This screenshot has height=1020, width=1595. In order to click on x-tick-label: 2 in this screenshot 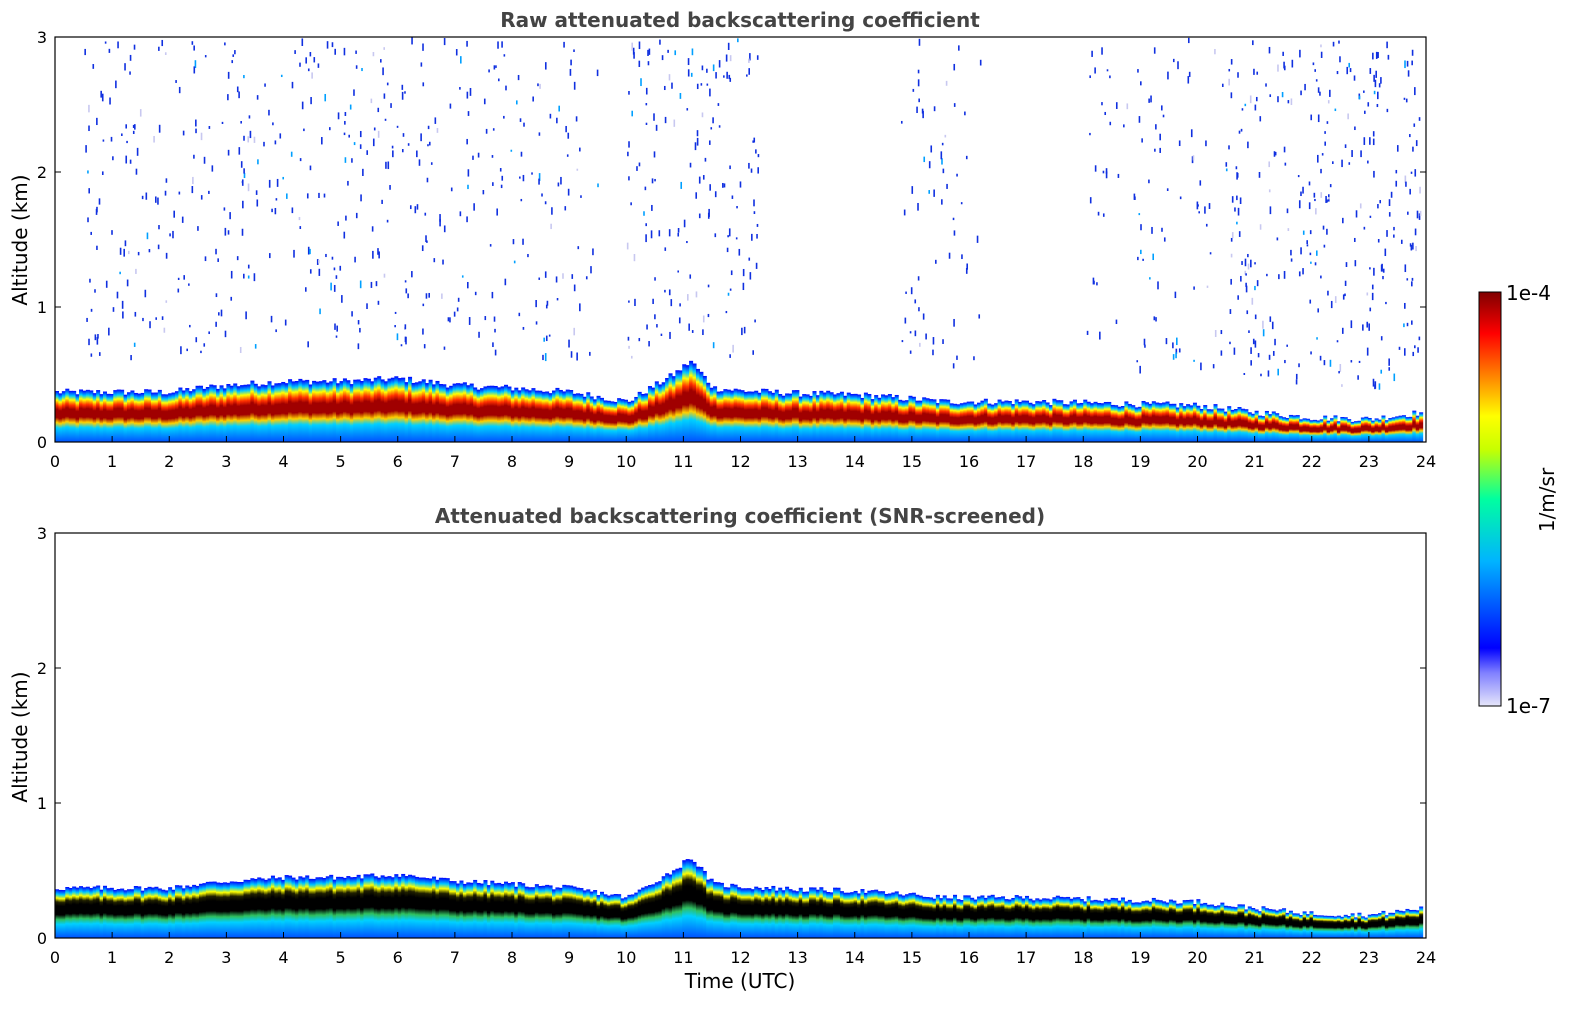, I will do `click(169, 461)`.